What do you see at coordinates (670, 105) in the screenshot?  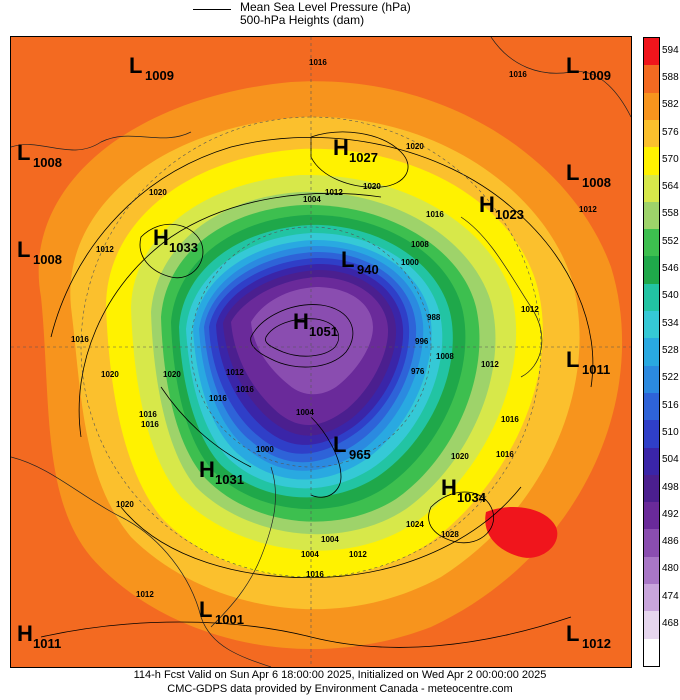 I see `colorbar-label: 582` at bounding box center [670, 105].